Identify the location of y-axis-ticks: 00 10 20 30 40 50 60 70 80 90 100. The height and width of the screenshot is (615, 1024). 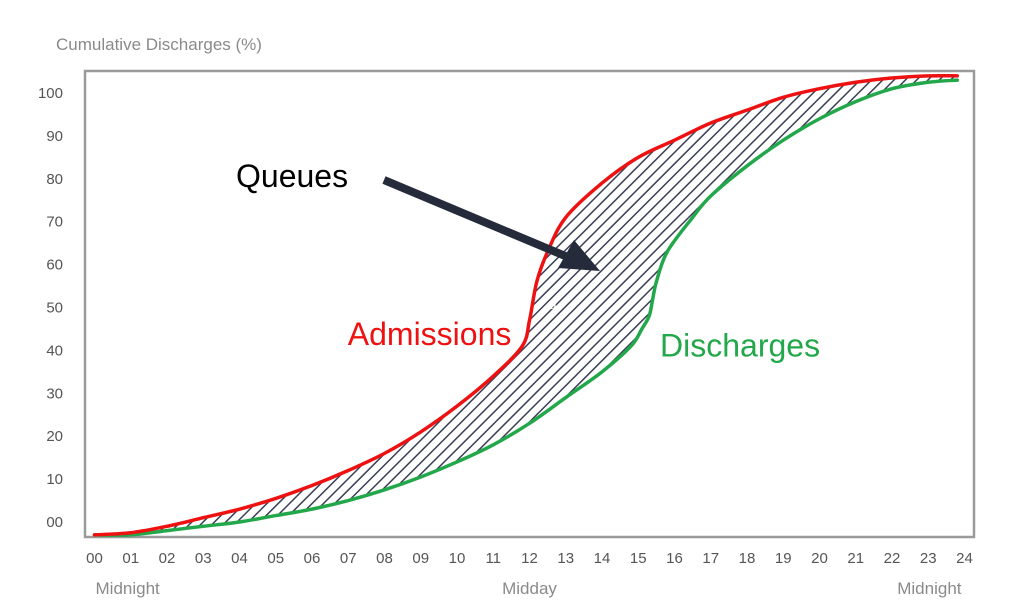
(50, 308).